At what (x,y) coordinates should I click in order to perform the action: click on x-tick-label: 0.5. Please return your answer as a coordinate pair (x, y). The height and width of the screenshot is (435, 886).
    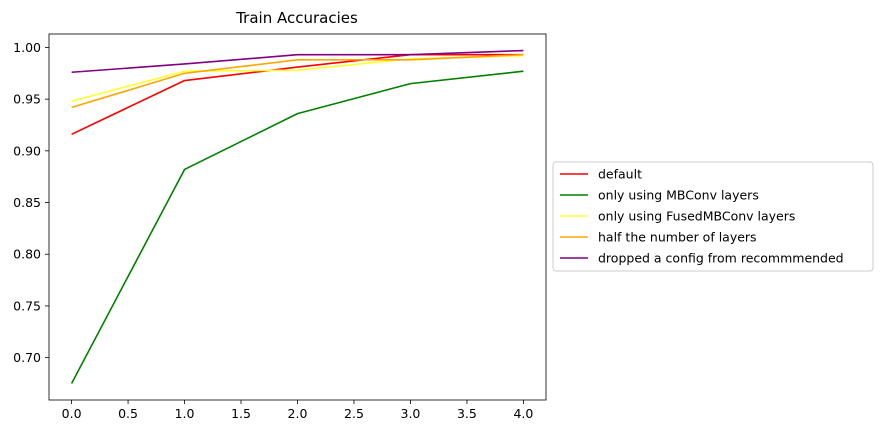
    Looking at the image, I should click on (128, 413).